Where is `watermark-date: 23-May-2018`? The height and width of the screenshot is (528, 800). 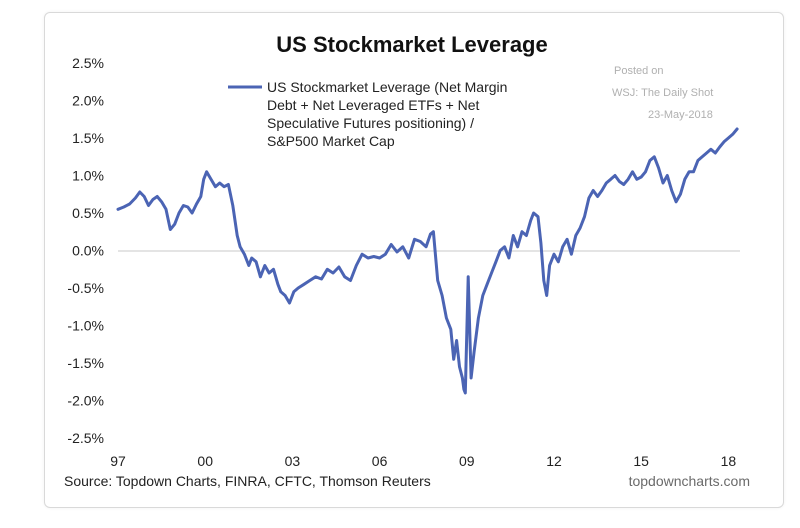 watermark-date: 23-May-2018 is located at coordinates (680, 115).